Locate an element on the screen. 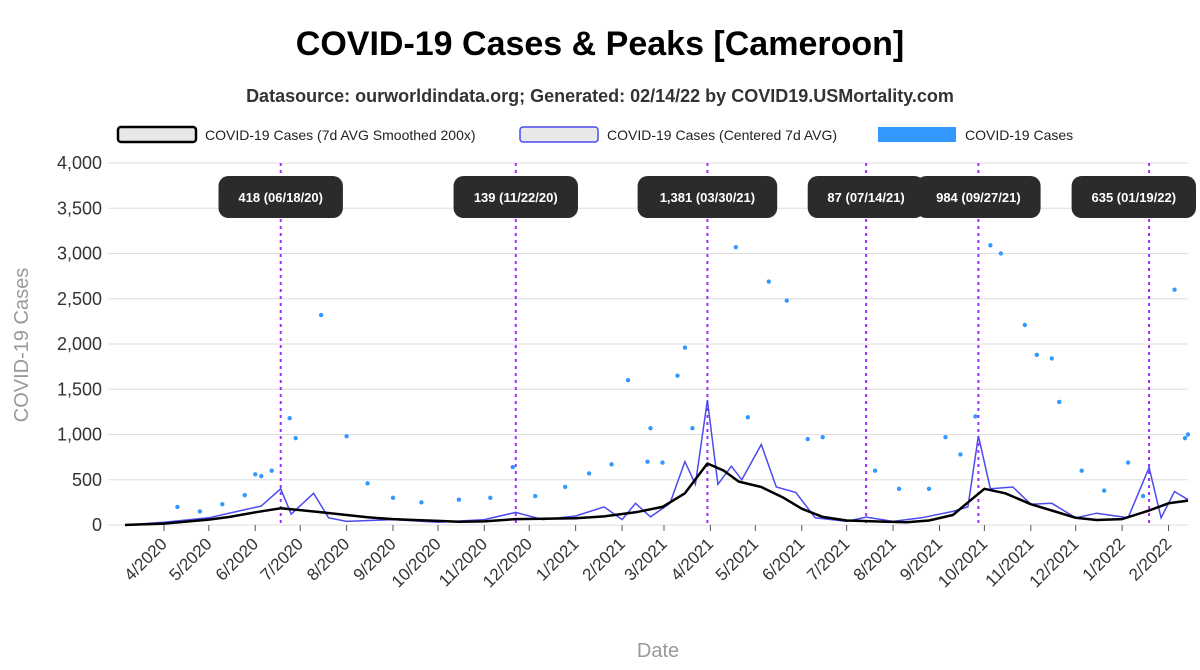 This screenshot has height=670, width=1200. x-tick-label: 6/2020 is located at coordinates (237, 559).